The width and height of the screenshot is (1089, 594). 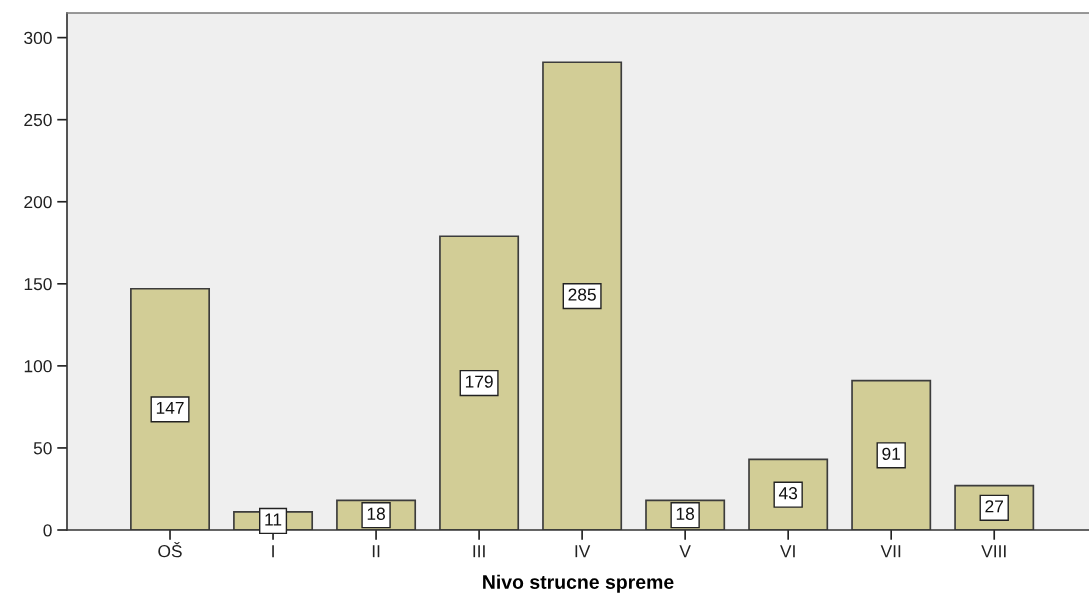 I want to click on y-tick-label: 100, so click(x=38, y=366).